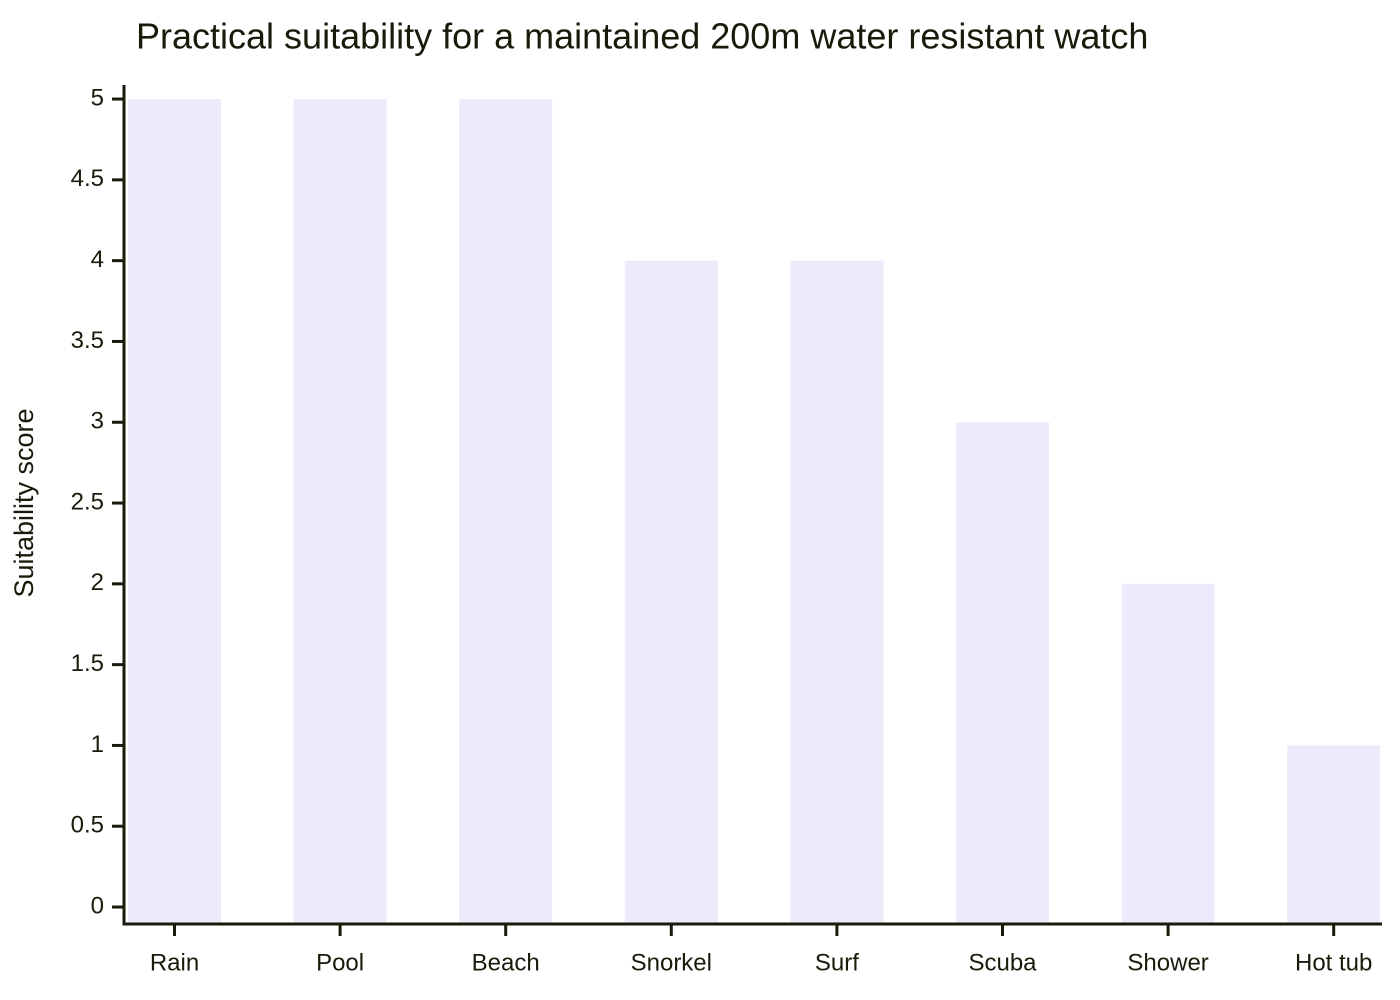  I want to click on y-tick-label: 2, so click(97, 582).